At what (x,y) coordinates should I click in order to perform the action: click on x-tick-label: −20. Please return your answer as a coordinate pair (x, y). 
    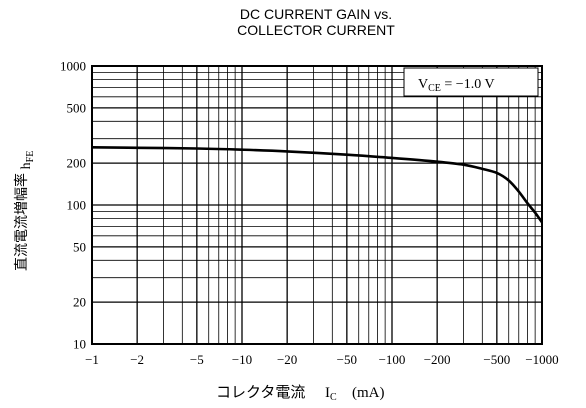
    Looking at the image, I should click on (287, 359).